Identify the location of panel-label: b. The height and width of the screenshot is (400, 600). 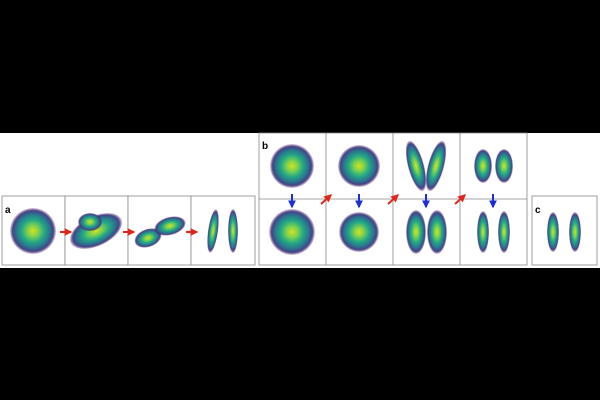
(265, 146).